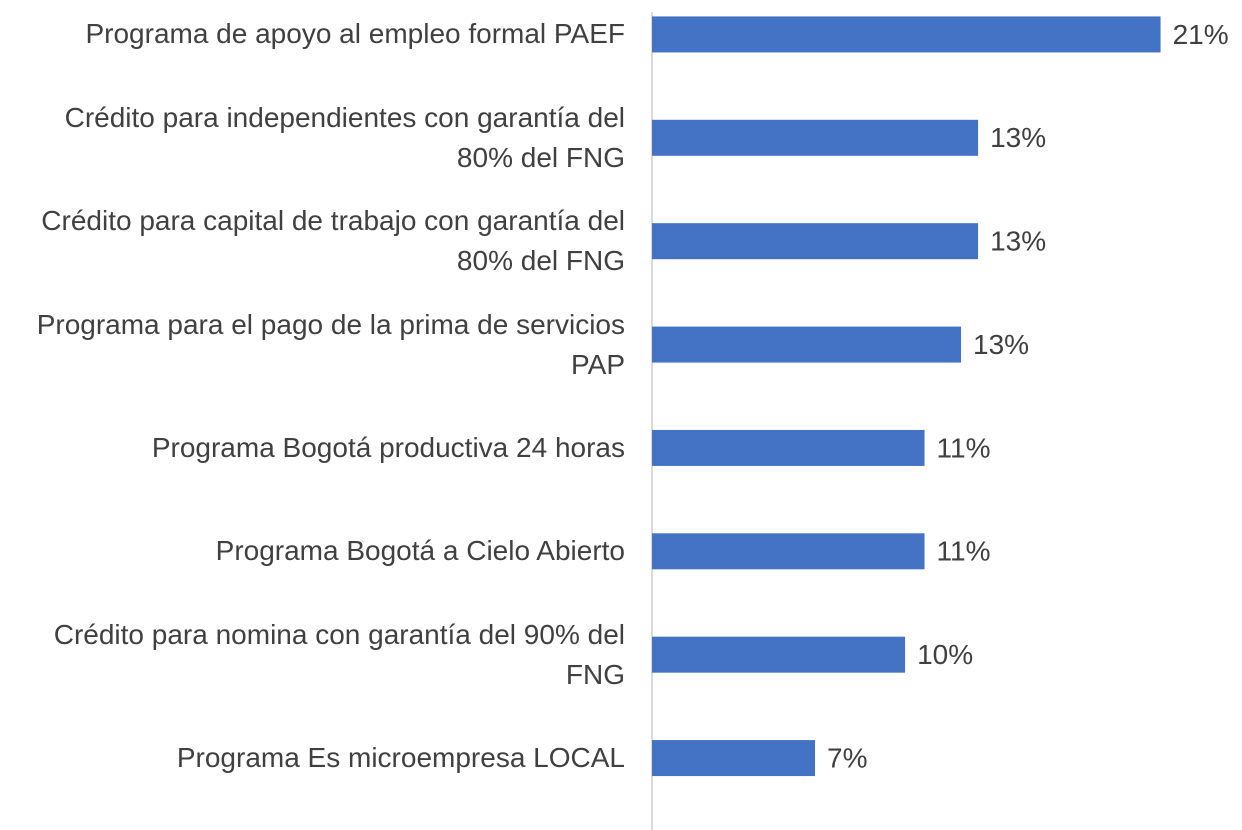 This screenshot has height=830, width=1242. Describe the element at coordinates (420, 551) in the screenshot. I see `category-label: Programa Bogotá a Cielo Abierto` at that location.